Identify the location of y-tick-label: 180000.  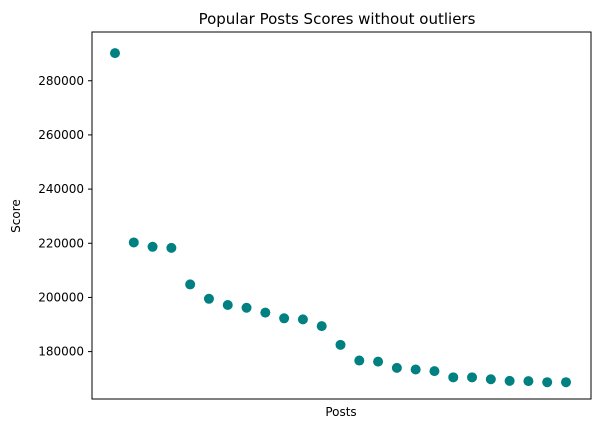
(61, 352).